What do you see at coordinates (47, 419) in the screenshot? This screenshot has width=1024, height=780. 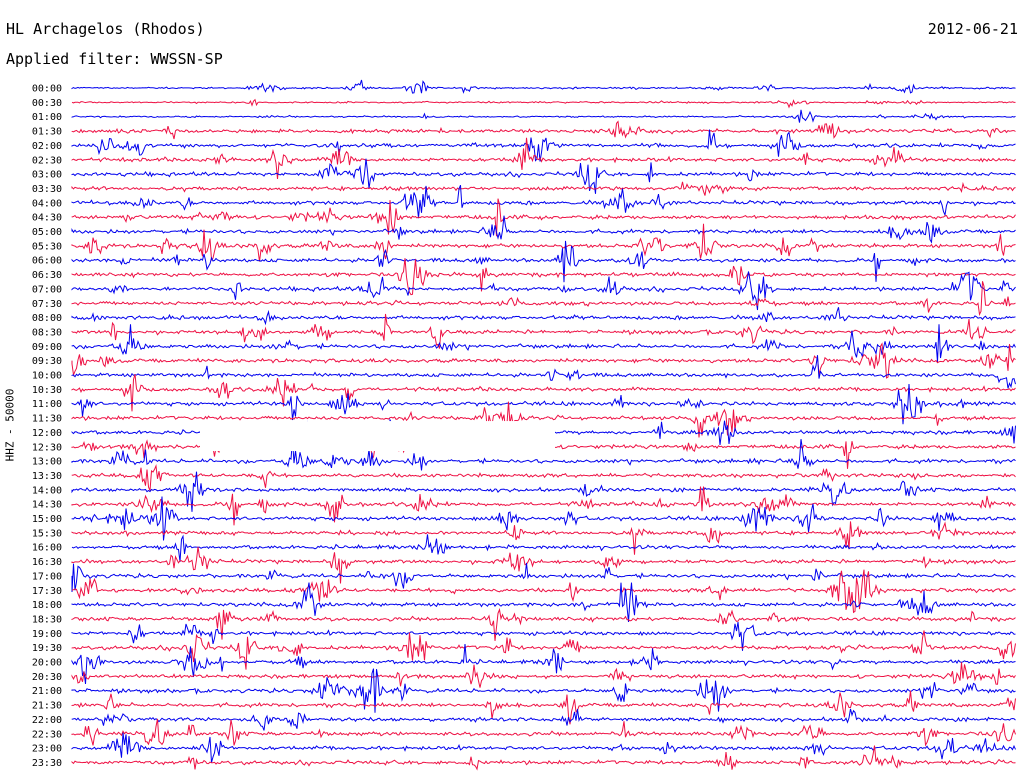 I see `row-label: 11:30` at bounding box center [47, 419].